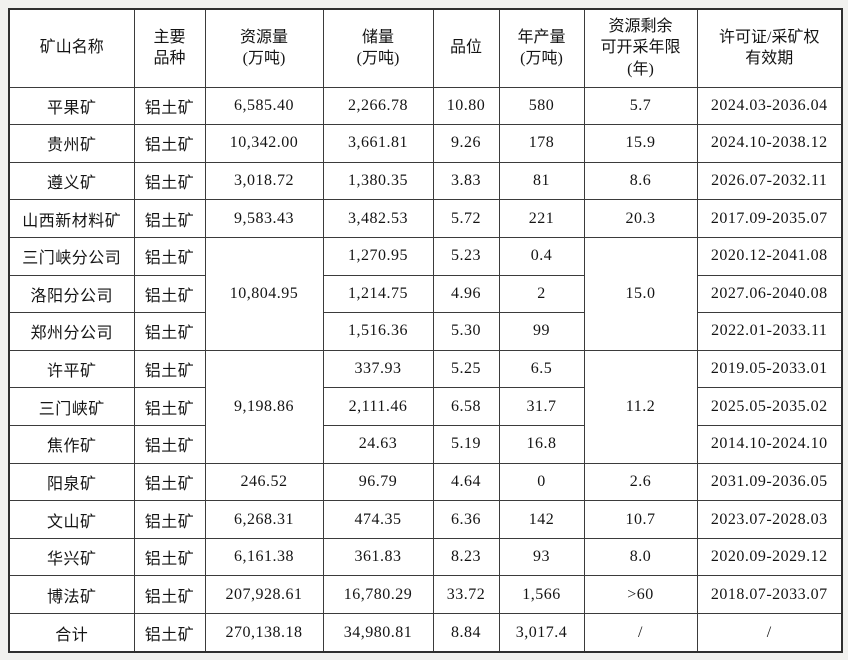  Describe the element at coordinates (541, 48) in the screenshot. I see `column-header-annual-output: 年产量 (万吨)` at that location.